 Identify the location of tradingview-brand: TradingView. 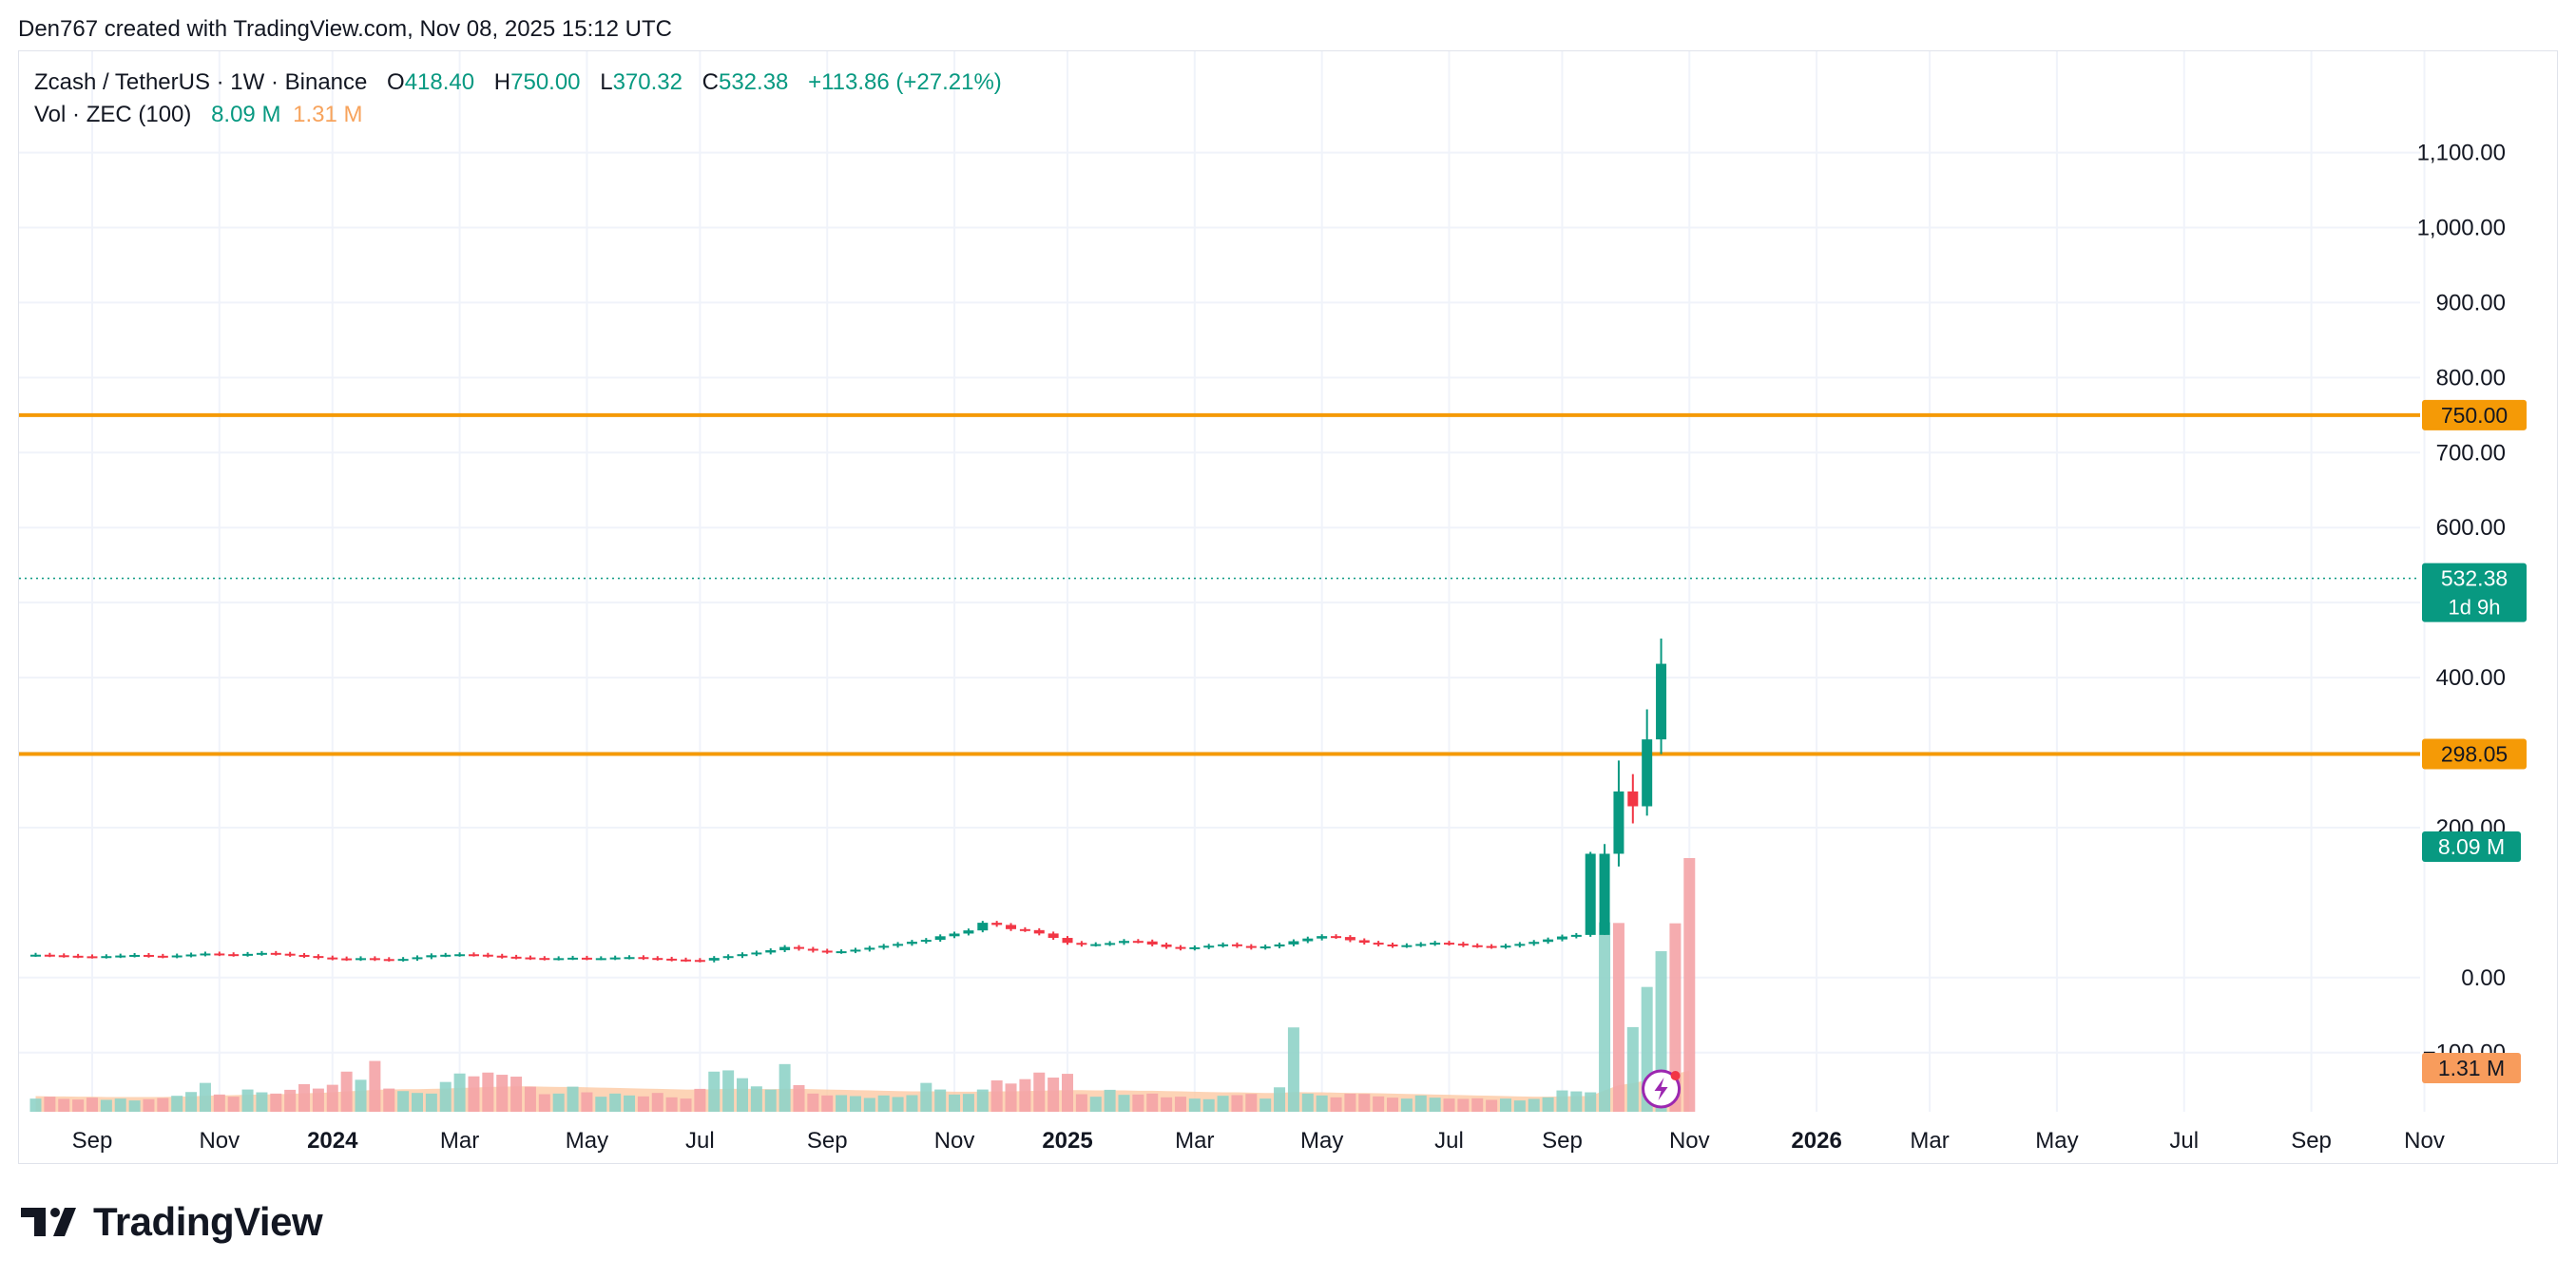
(172, 1222).